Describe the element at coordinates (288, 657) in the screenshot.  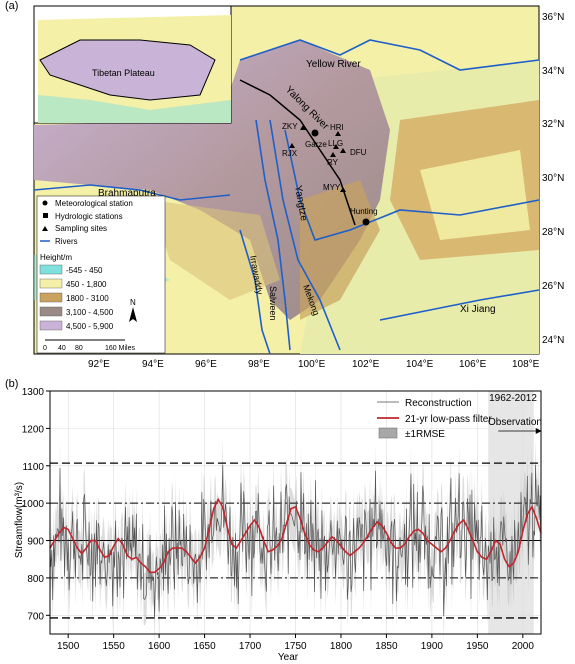
I see `x-axis-label: Year` at that location.